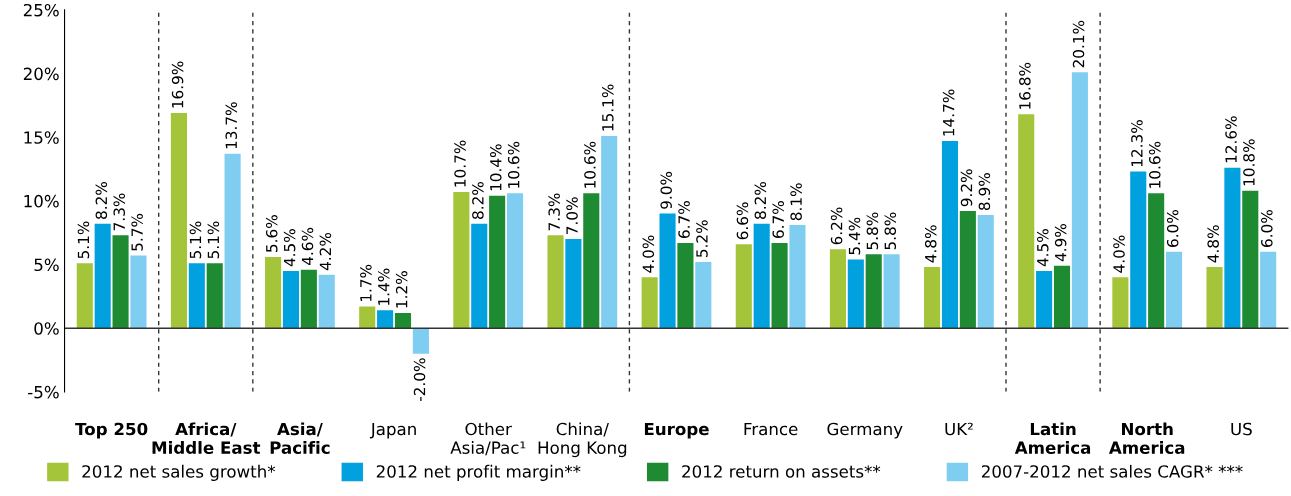  What do you see at coordinates (231, 125) in the screenshot?
I see `data-label: 13.7%` at bounding box center [231, 125].